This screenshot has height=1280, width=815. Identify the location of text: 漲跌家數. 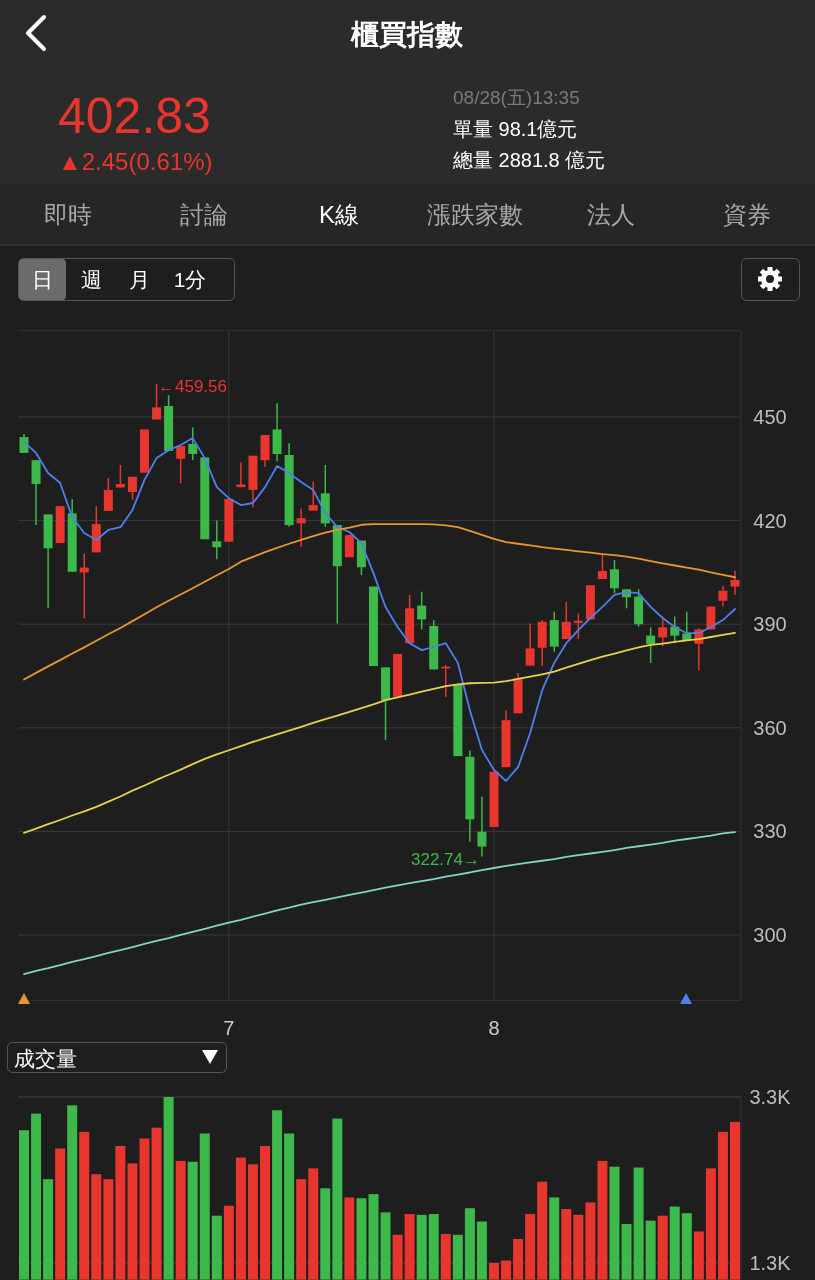
(475, 214).